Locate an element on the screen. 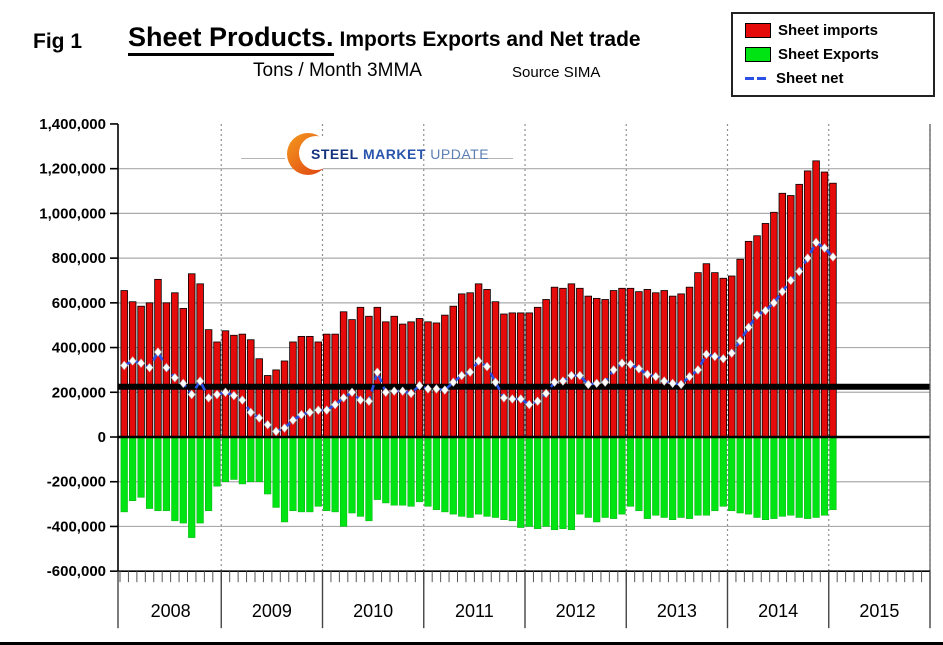  svg-text: -400,000 is located at coordinates (76, 526).